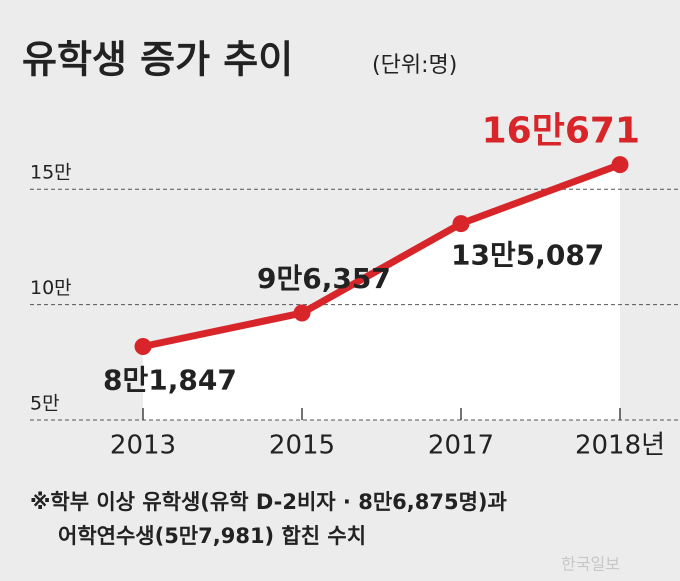  Describe the element at coordinates (324, 278) in the screenshot. I see `value-label: 9만6,357` at that location.